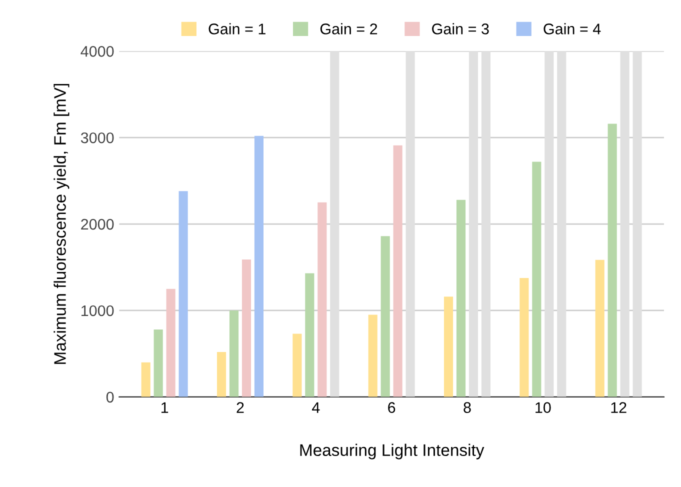 This screenshot has width=681, height=487. What do you see at coordinates (97, 51) in the screenshot?
I see `y-tick-label: 4000` at bounding box center [97, 51].